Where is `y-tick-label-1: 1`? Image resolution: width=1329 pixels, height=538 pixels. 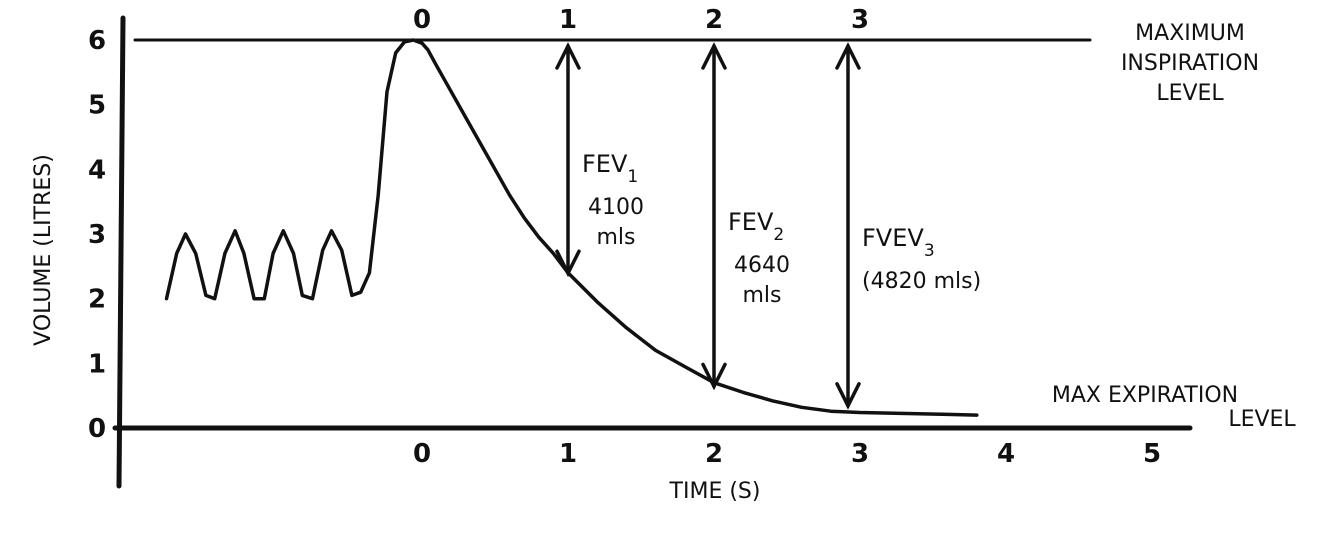
y-tick-label-1: 1 is located at coordinates (97, 364).